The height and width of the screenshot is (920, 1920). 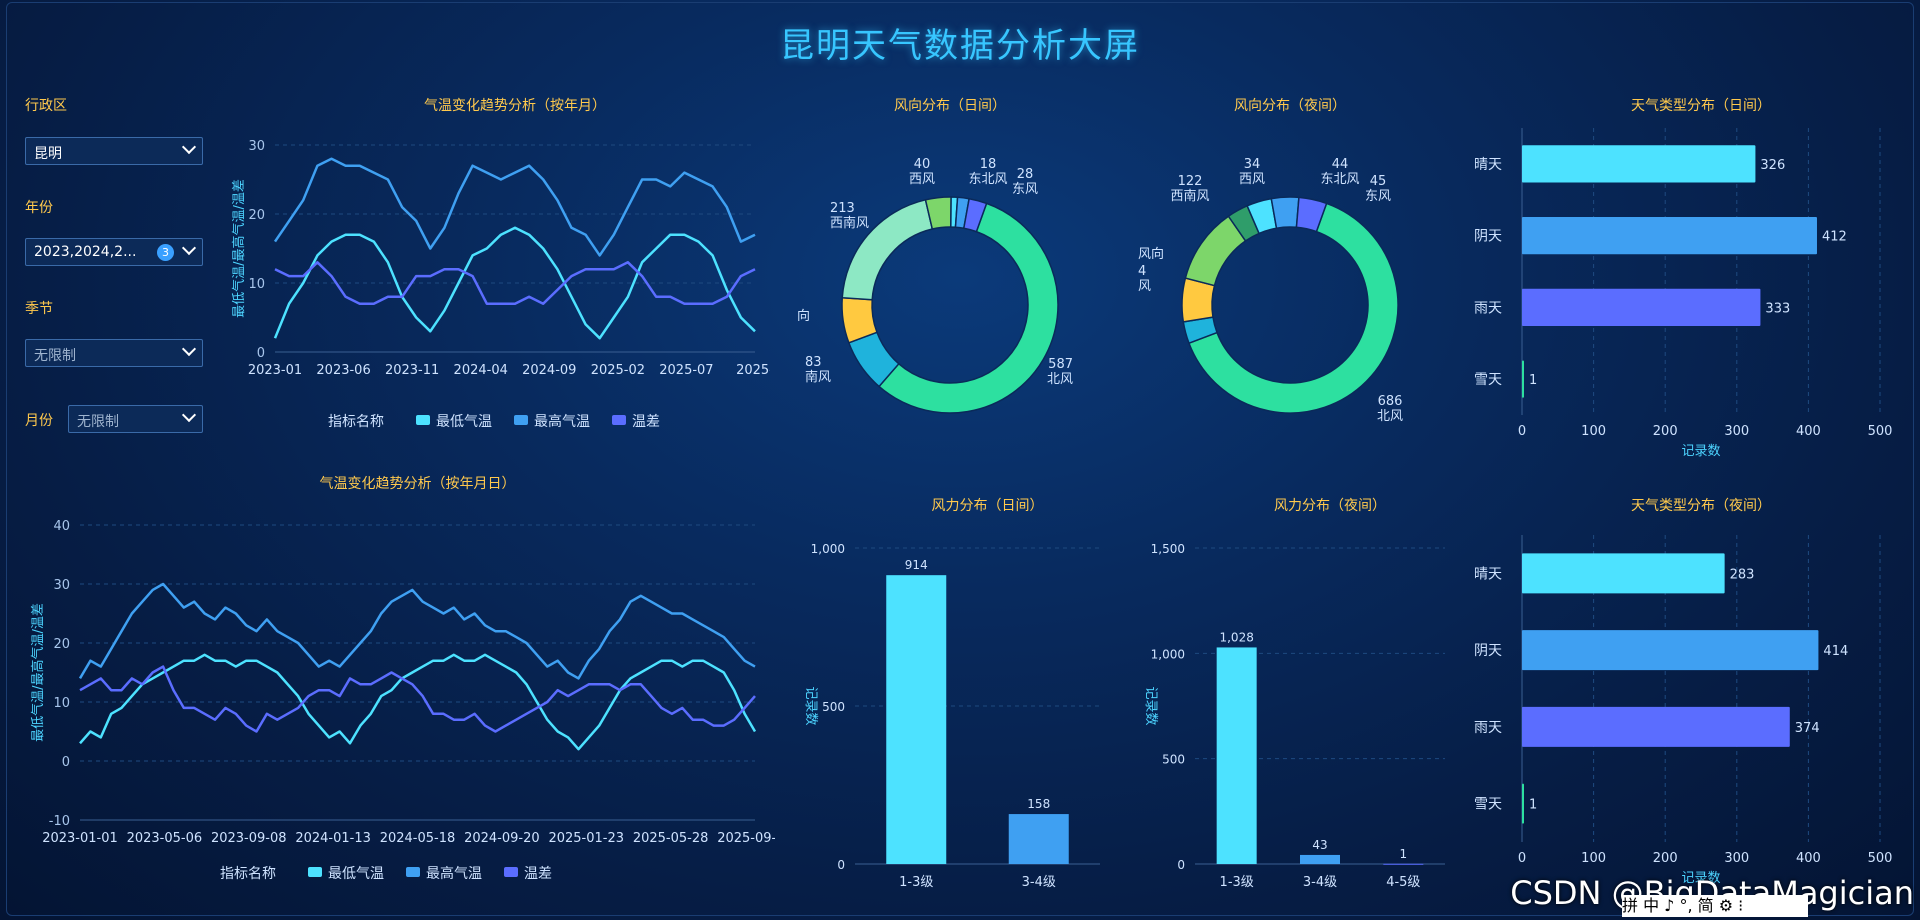 I want to click on bar-value-label: 1, so click(x=1533, y=805).